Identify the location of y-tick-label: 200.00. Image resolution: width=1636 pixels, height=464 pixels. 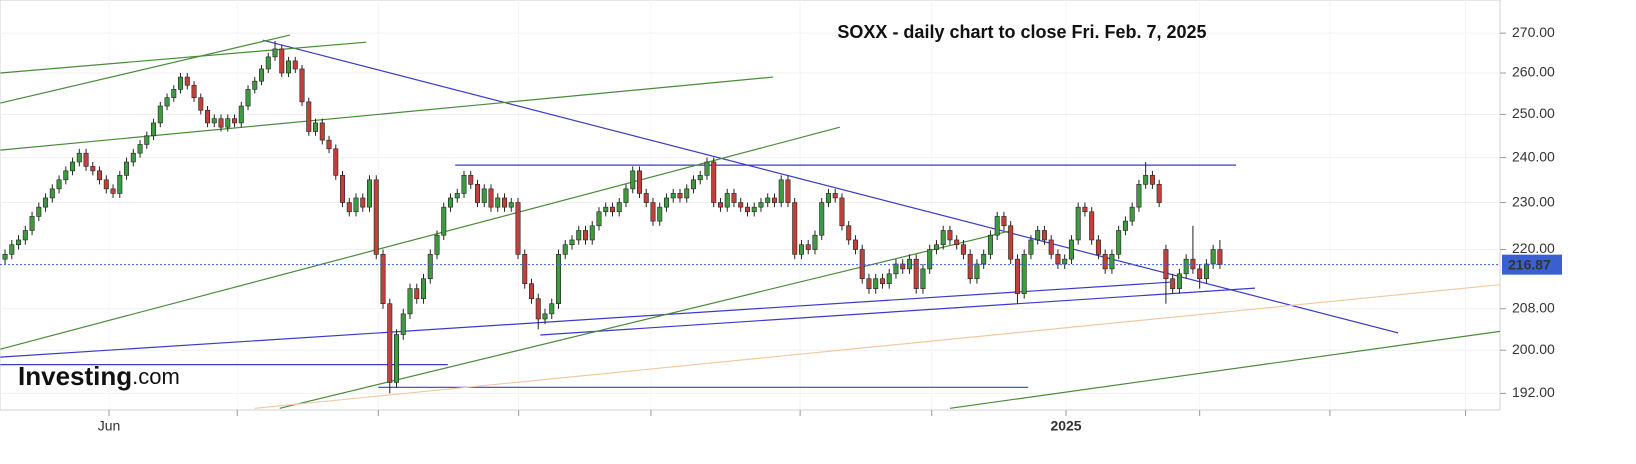
(1533, 349).